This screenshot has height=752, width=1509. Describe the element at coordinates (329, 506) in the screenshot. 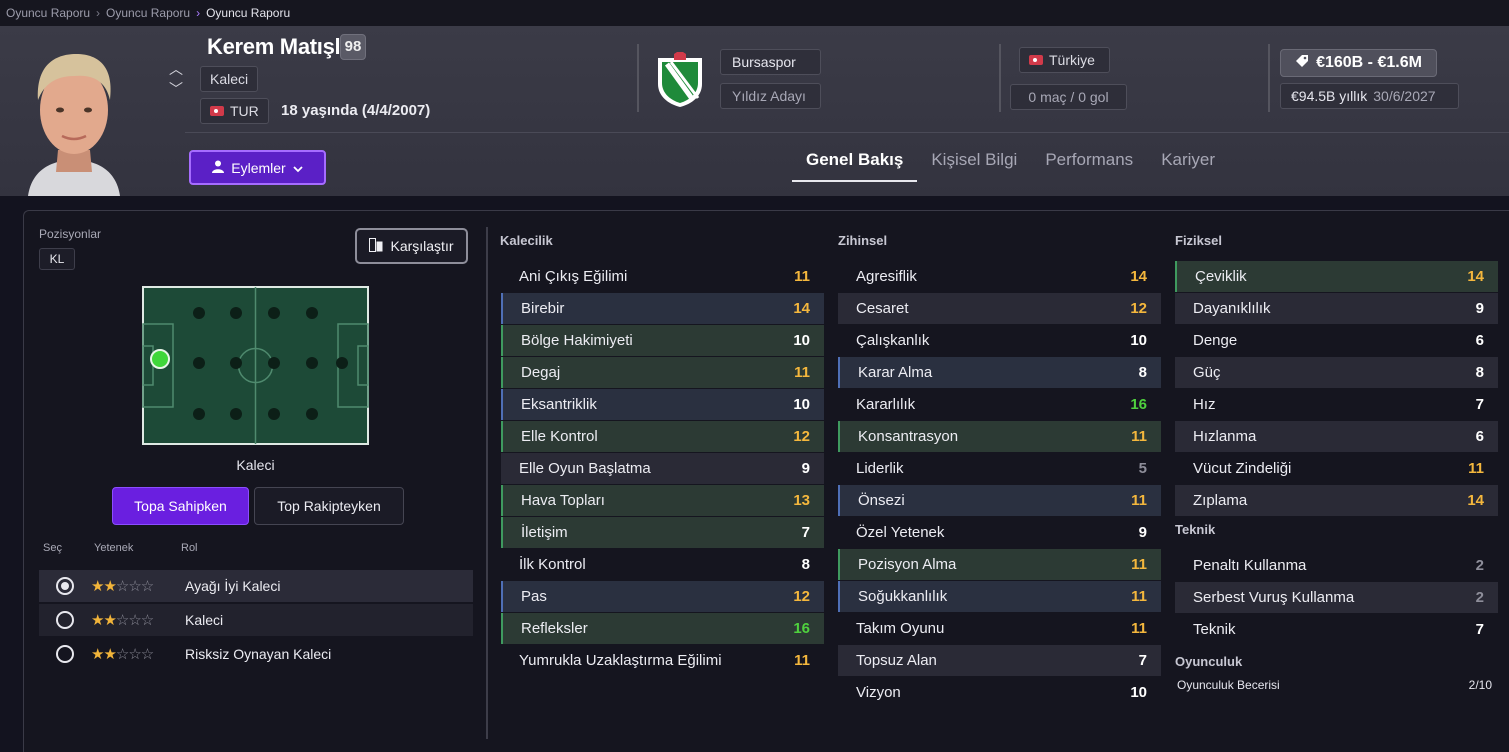

I see `out-of-possession-button: Top Rakipteyken` at that location.